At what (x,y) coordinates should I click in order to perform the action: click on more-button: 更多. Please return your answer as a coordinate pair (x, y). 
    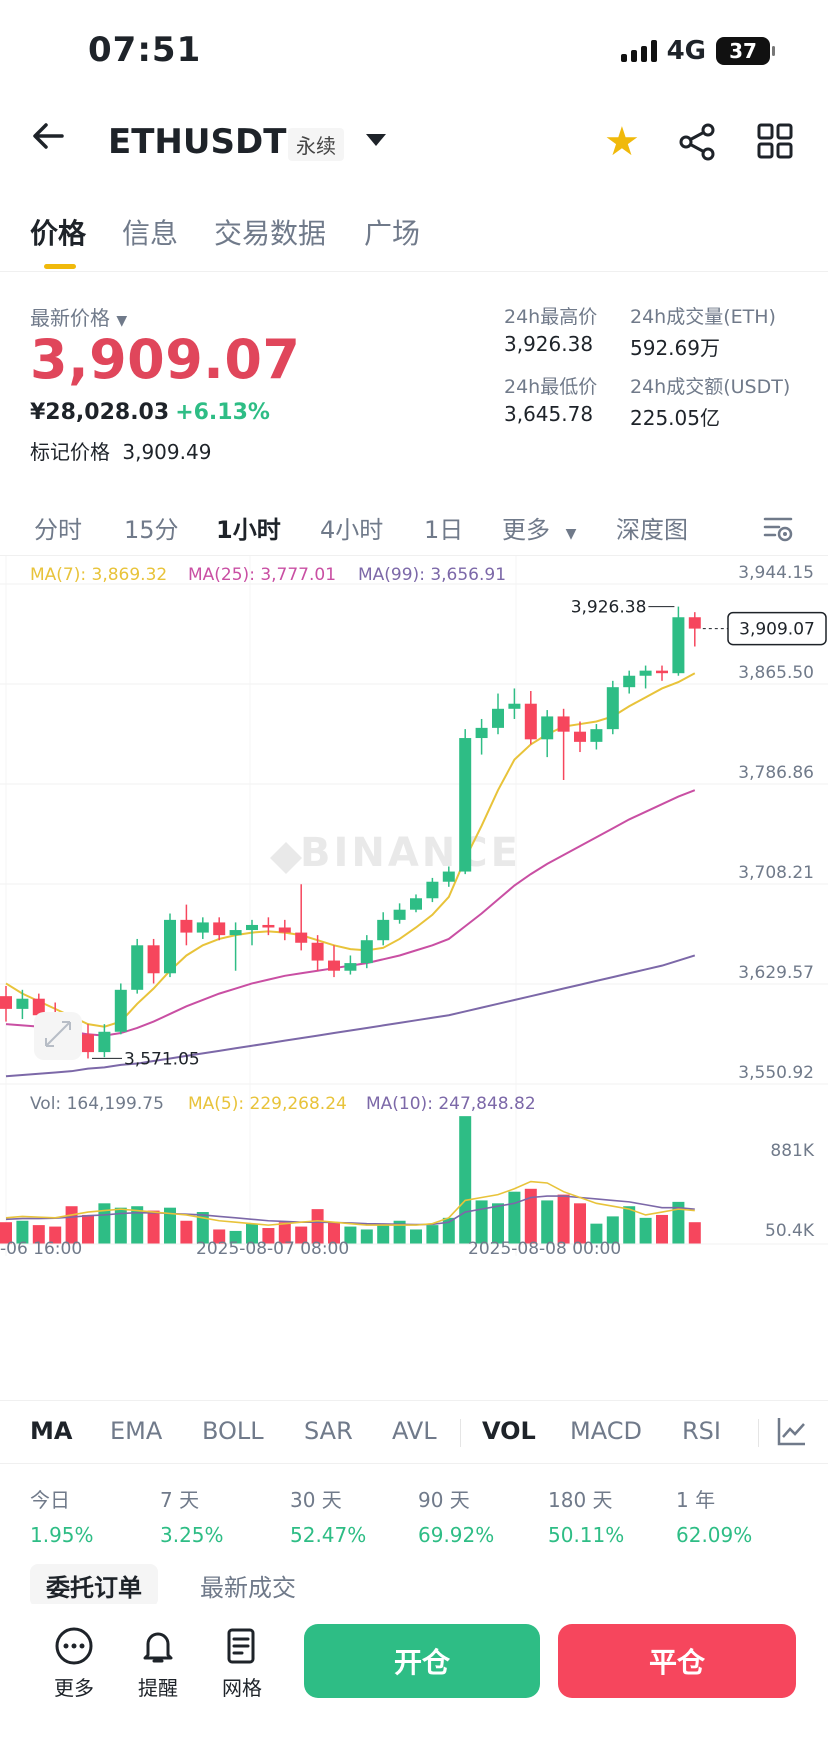
    Looking at the image, I should click on (74, 1662).